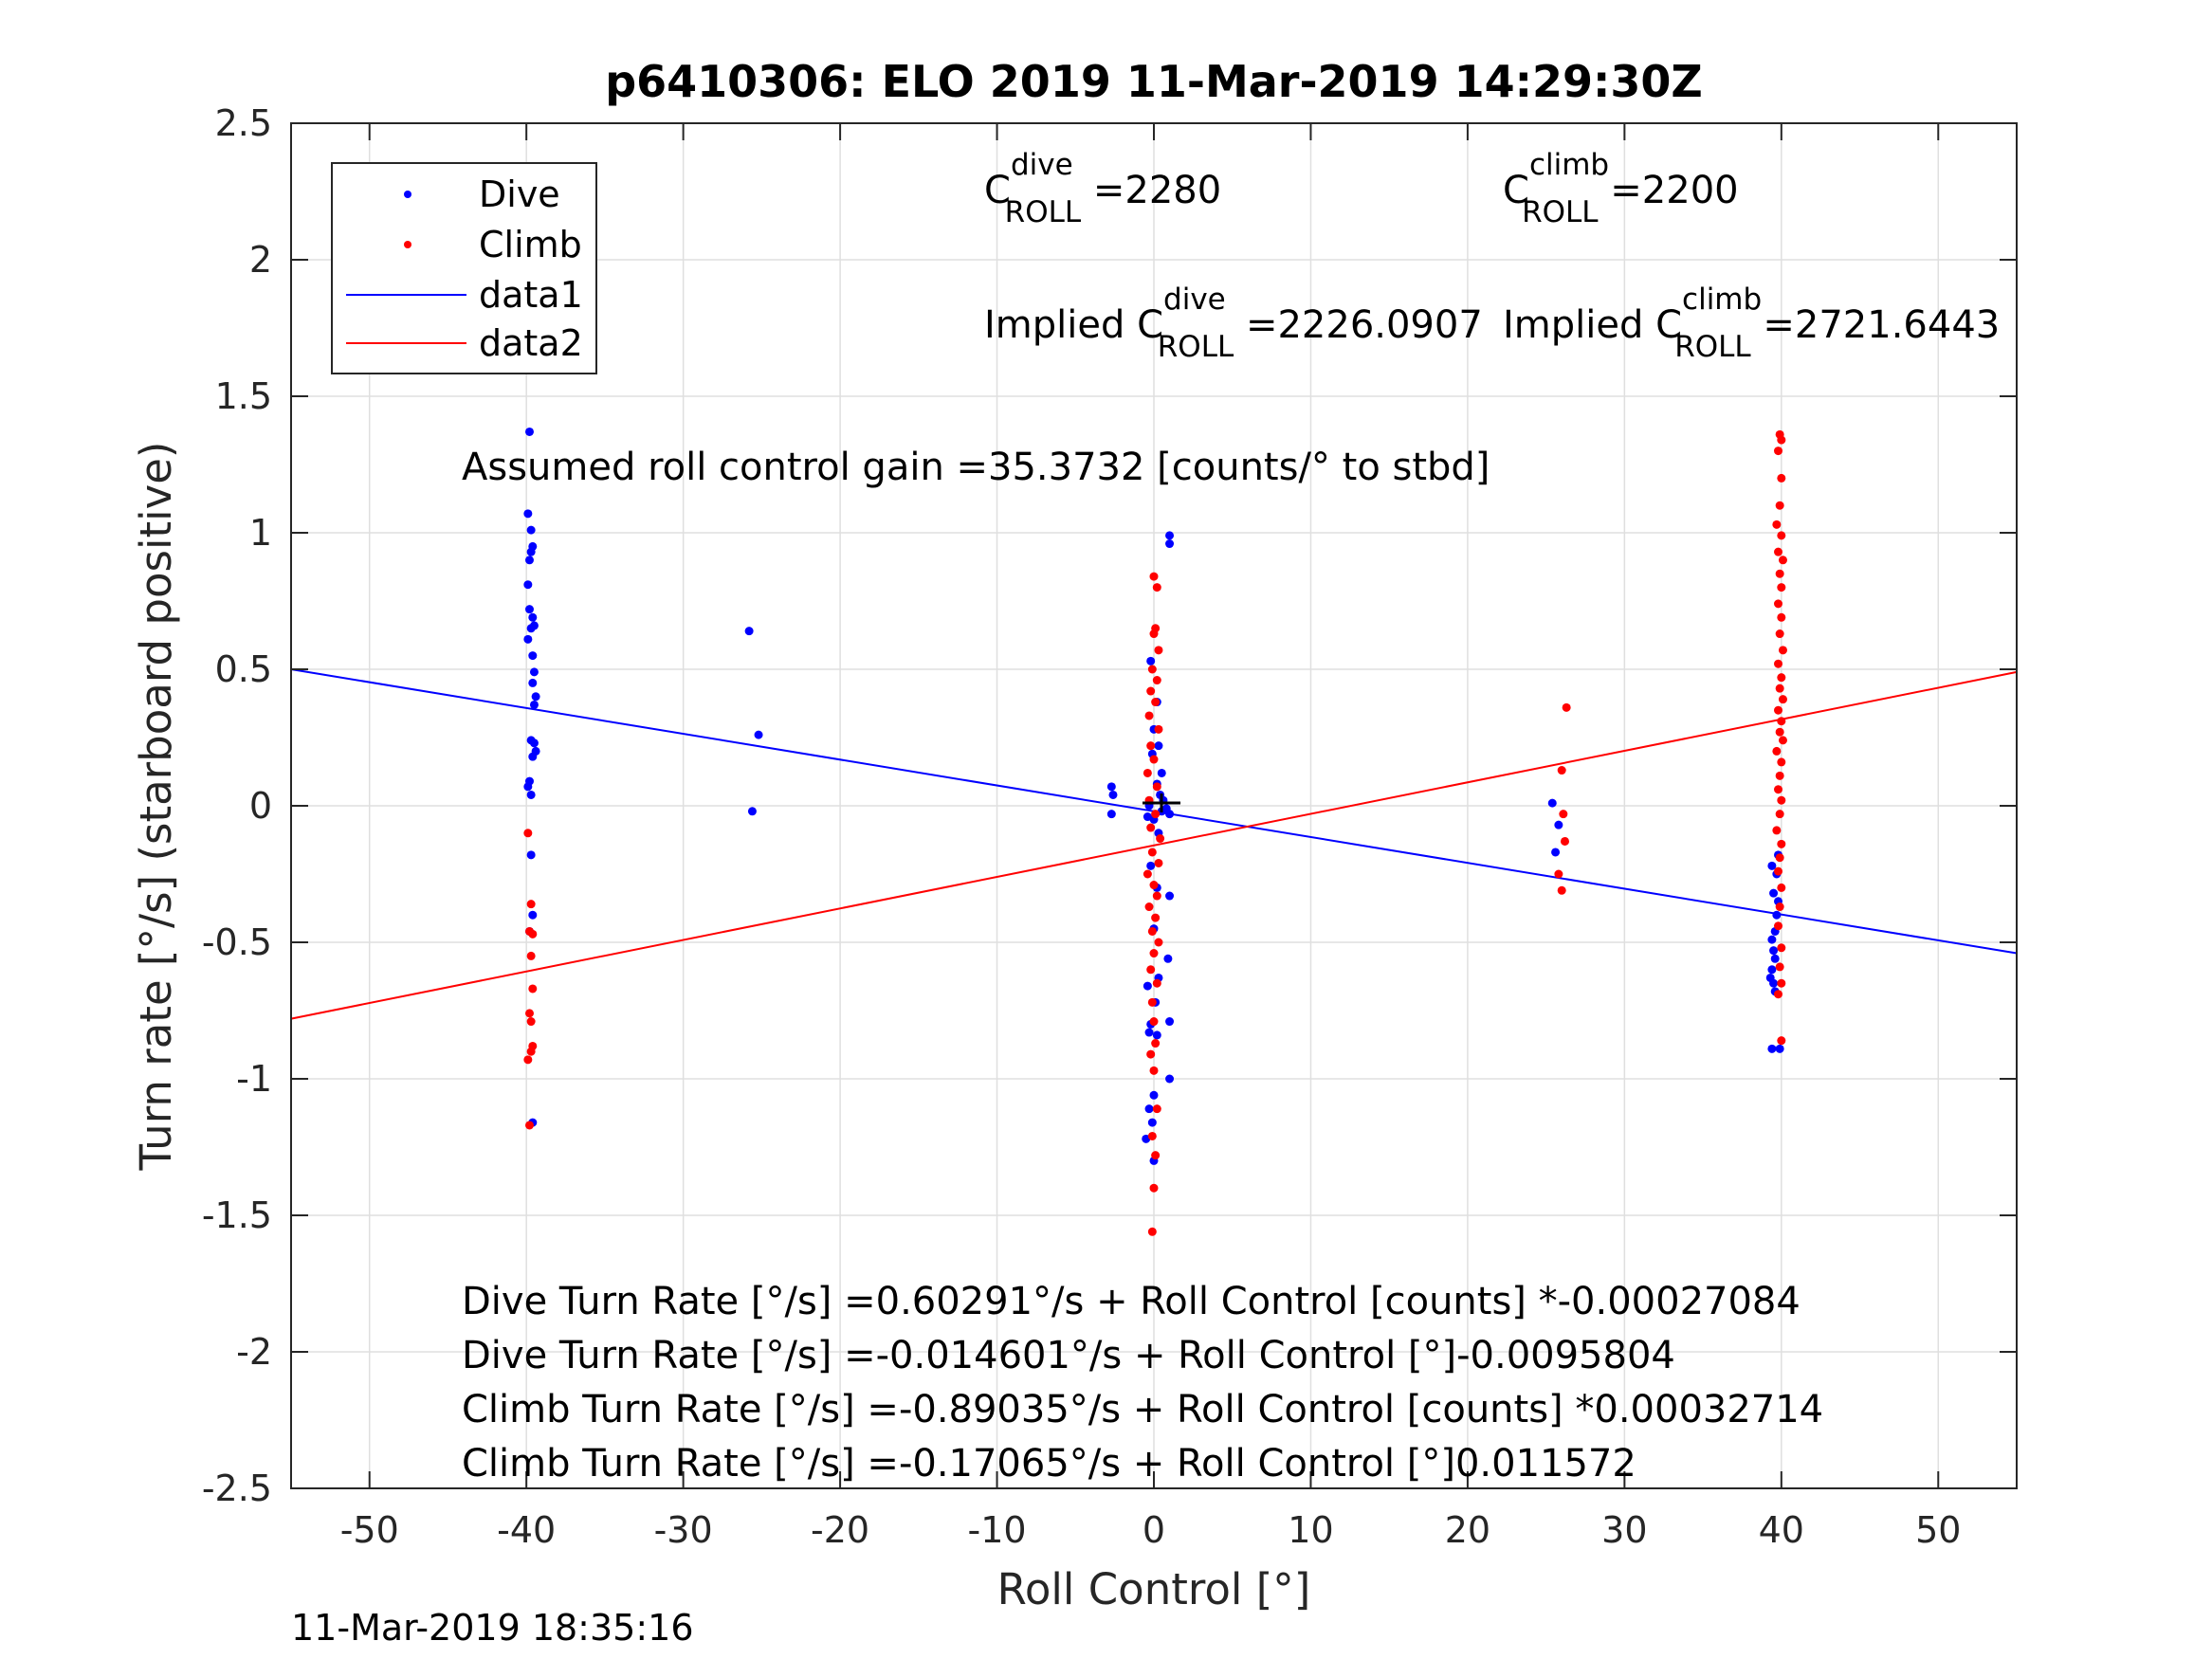 The image size is (2212, 1659). I want to click on y-tick-label: -1, so click(254, 1079).